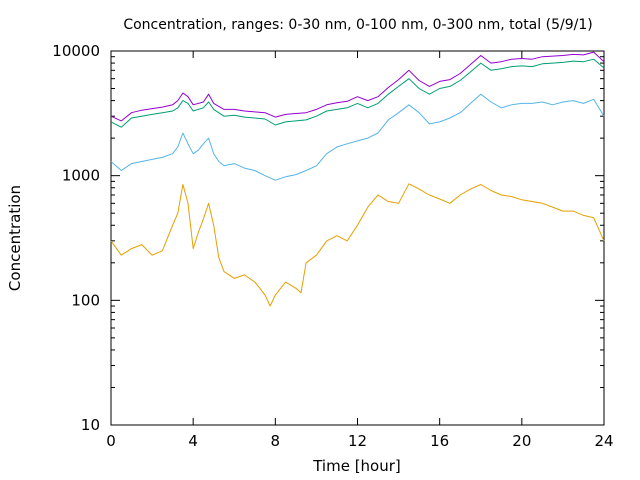  What do you see at coordinates (76, 51) in the screenshot?
I see `y-tick-label: 10000` at bounding box center [76, 51].